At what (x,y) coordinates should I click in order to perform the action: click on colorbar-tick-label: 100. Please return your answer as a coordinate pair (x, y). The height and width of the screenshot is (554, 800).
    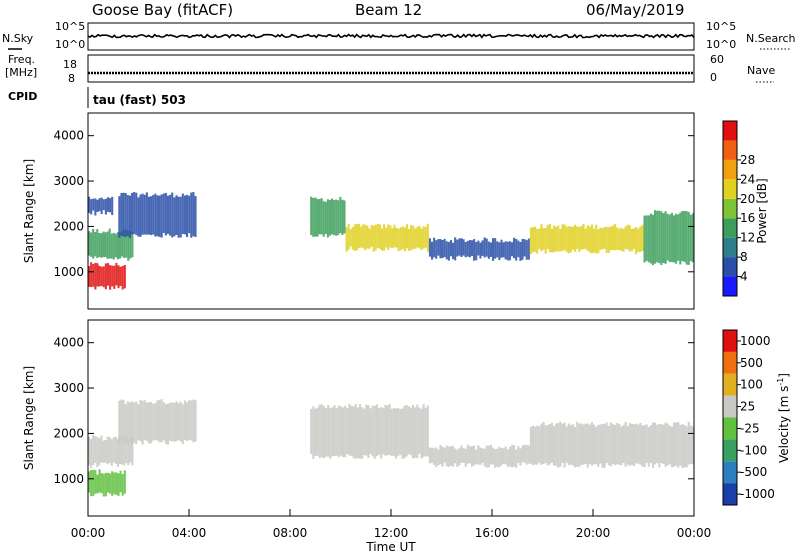
    Looking at the image, I should click on (751, 385).